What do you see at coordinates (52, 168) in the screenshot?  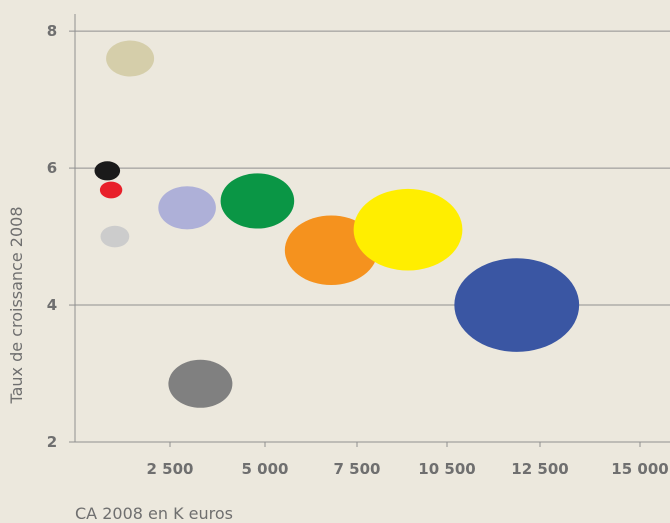 I see `y-tick-label: 6` at bounding box center [52, 168].